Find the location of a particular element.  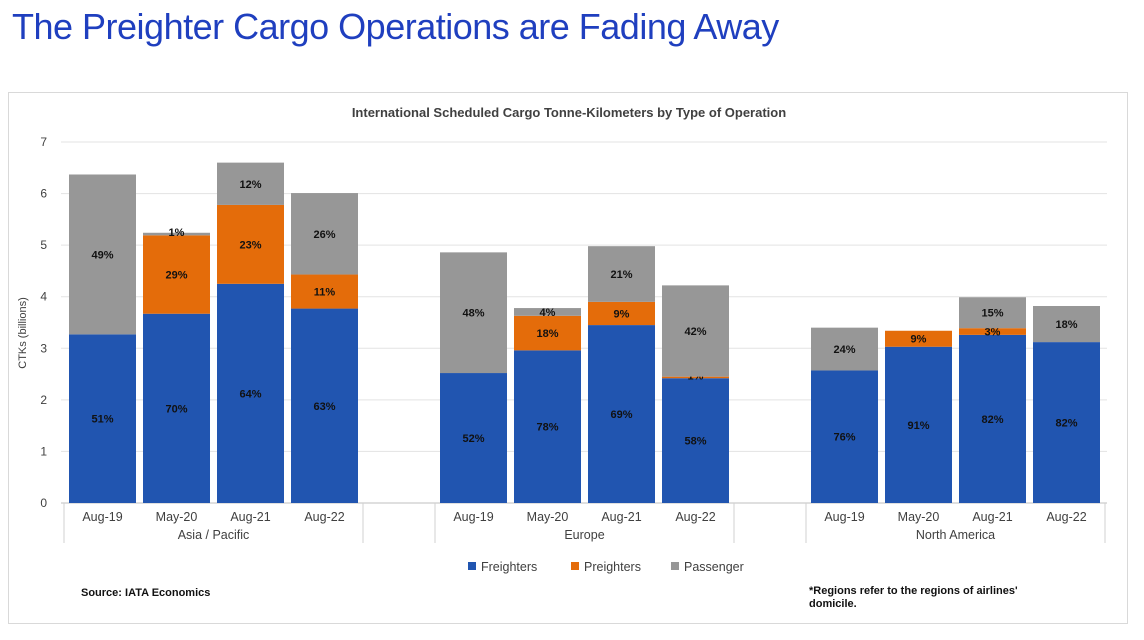

data-label: 76% is located at coordinates (844, 438).